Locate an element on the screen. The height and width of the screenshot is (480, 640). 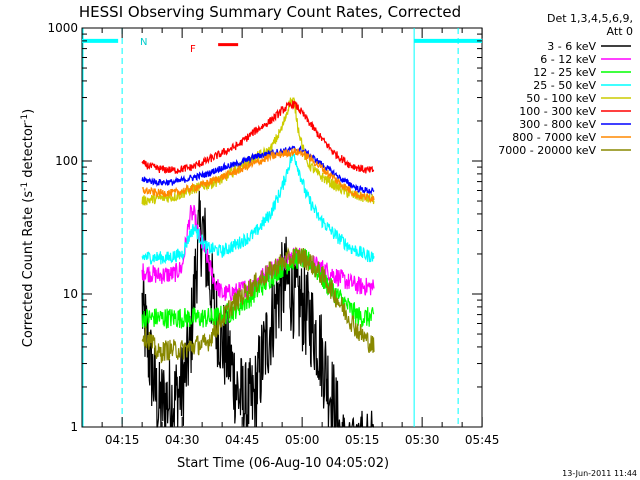
y-tick-label: 100 is located at coordinates (66, 161).